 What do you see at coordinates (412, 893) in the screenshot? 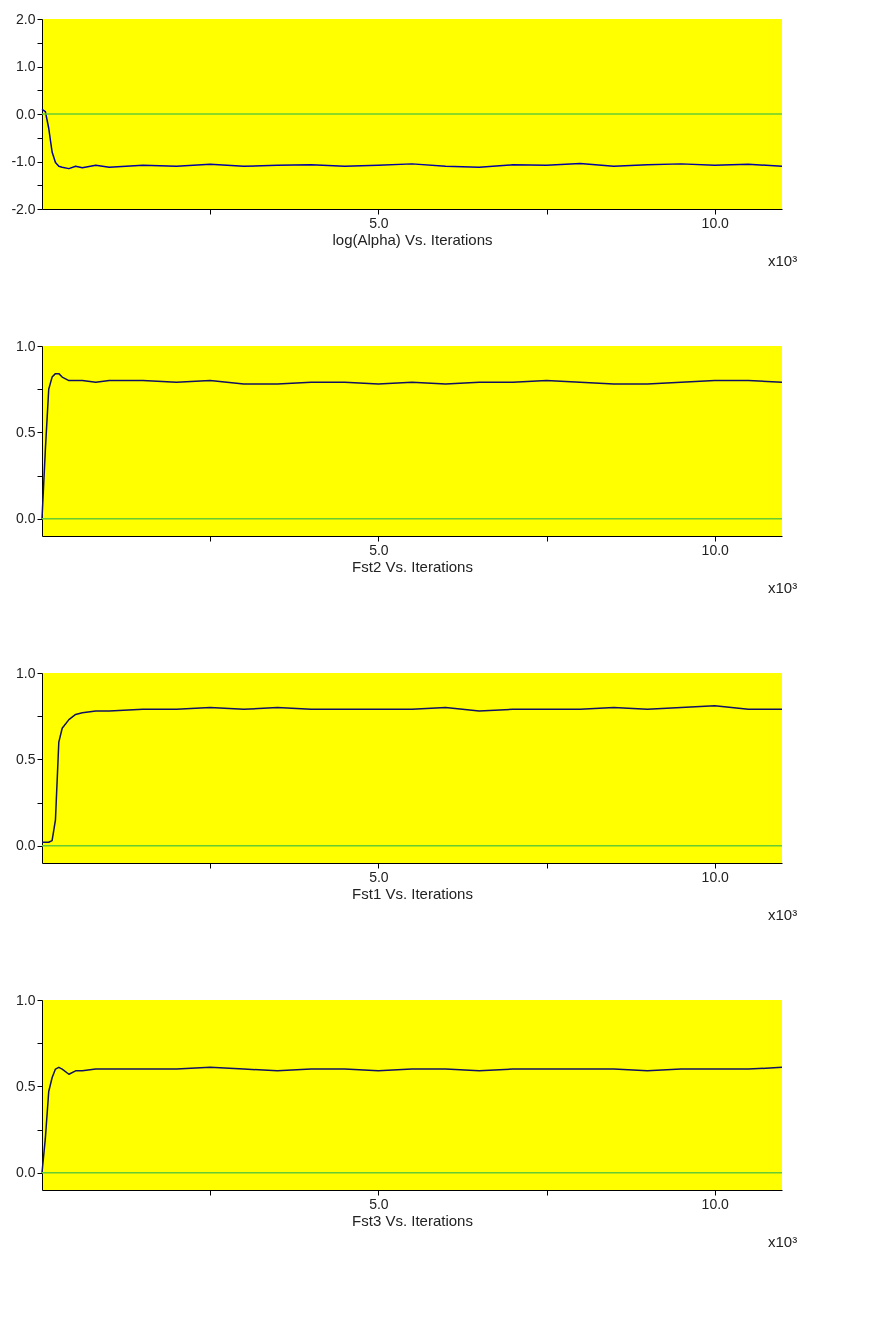
I see `x-axis-title: Fst1 Vs. Iterations` at bounding box center [412, 893].